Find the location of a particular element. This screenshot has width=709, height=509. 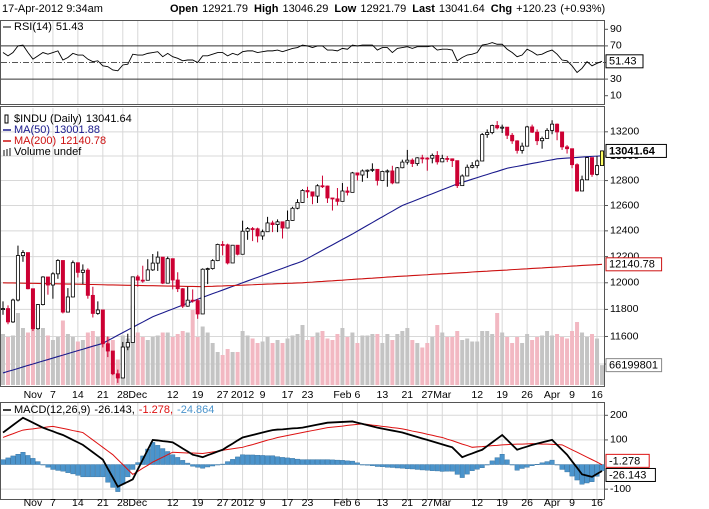

x-tick-label: 16 is located at coordinates (597, 395).